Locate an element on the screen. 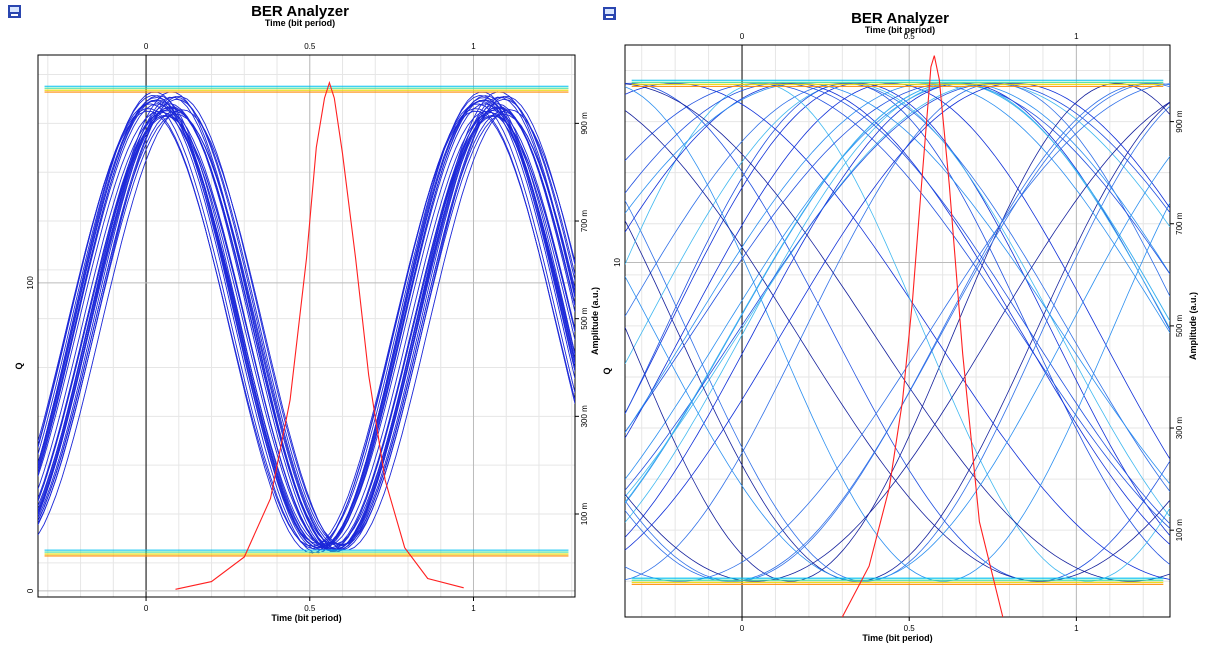 The image size is (1207, 651). q-tick-label: 100 is located at coordinates (30, 283).